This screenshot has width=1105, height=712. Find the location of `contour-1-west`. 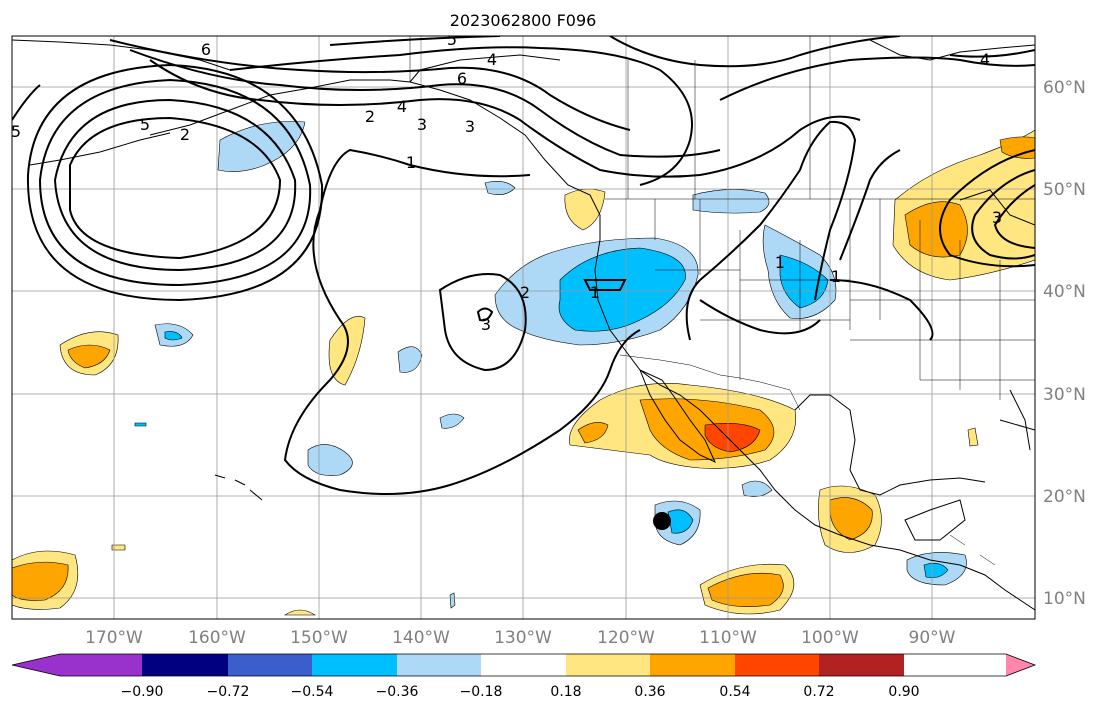

contour-1-west is located at coordinates (482, 322).